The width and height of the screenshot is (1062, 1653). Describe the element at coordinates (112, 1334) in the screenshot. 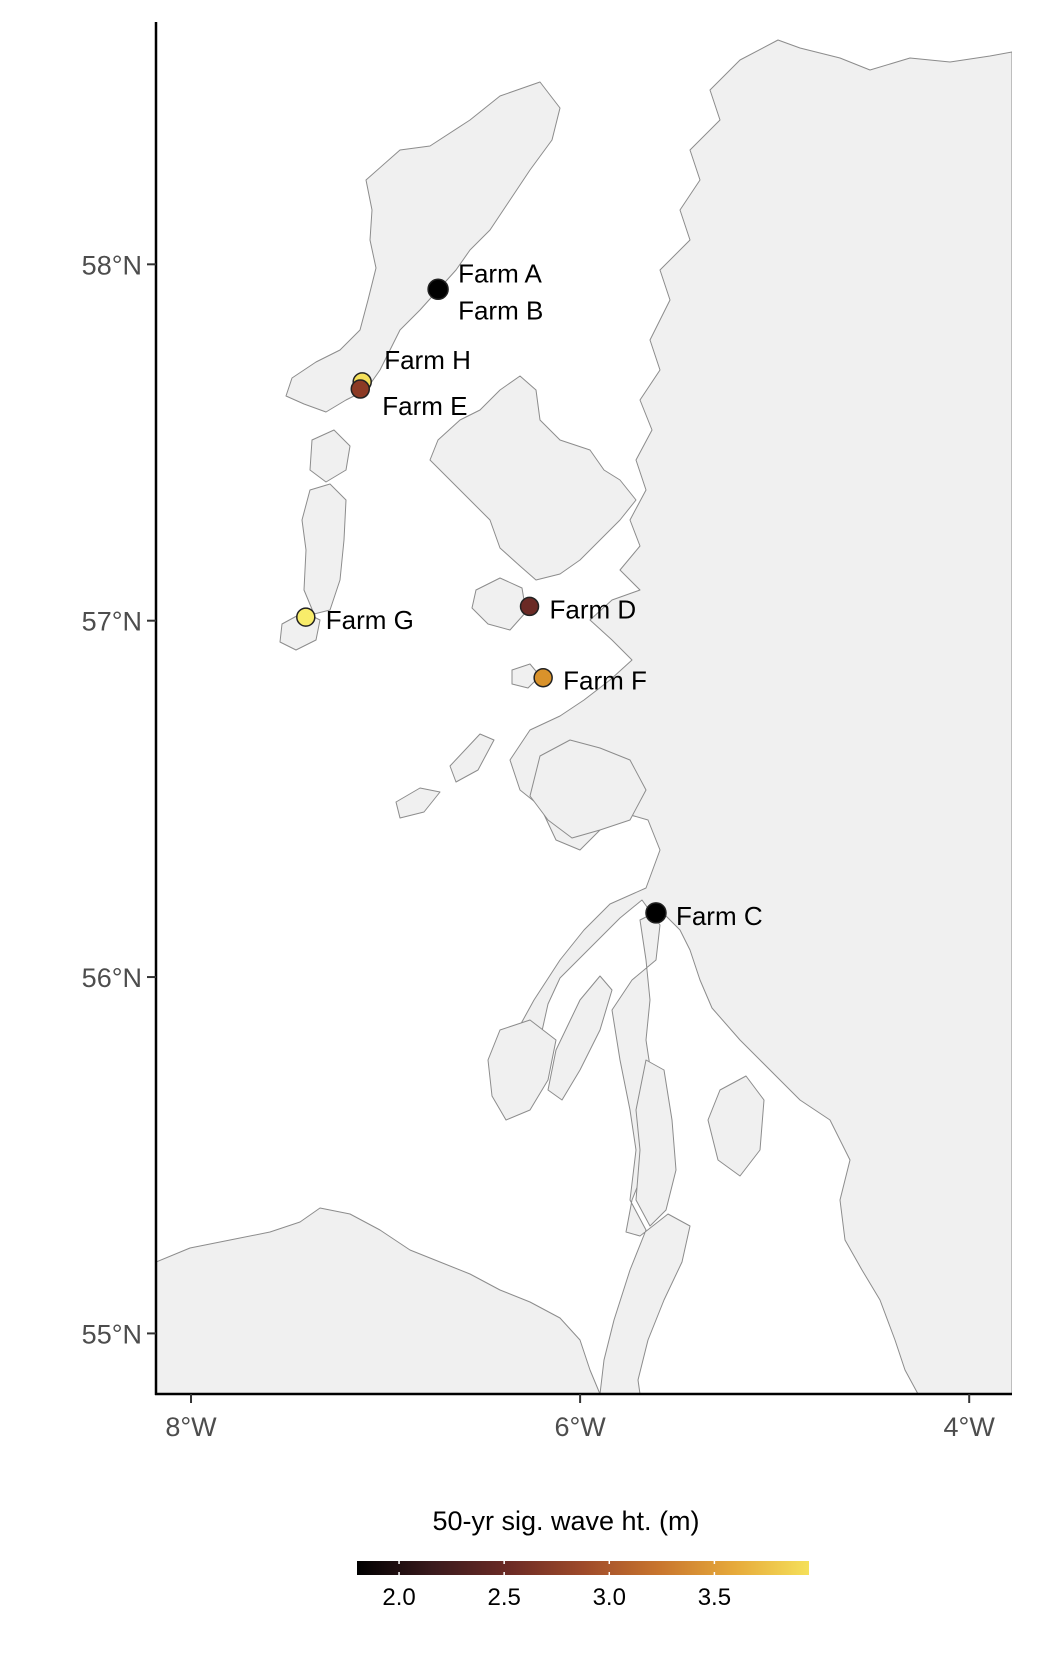

I see `y-tick-label: 55°N` at that location.